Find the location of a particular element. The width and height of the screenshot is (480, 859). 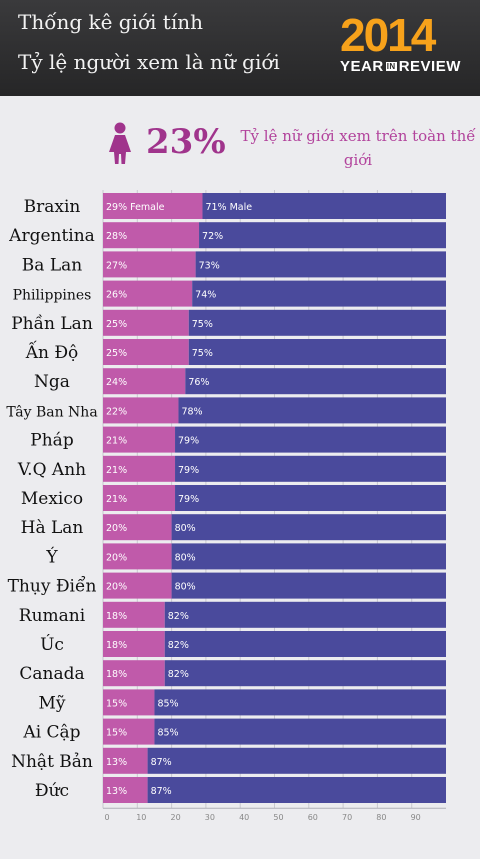

category-label: Nga is located at coordinates (52, 382).